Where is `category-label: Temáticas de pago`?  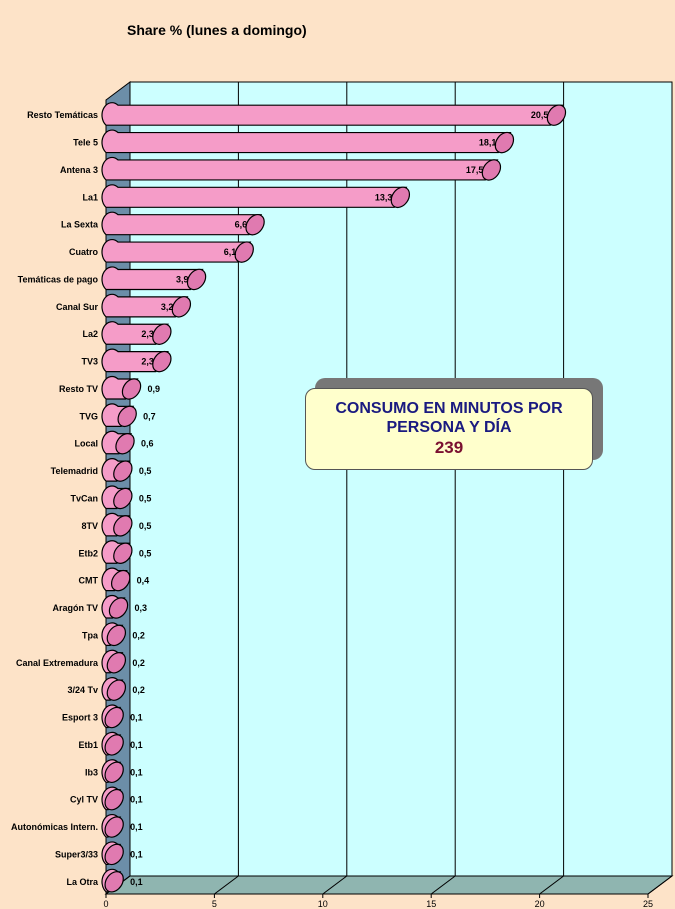 category-label: Temáticas de pago is located at coordinates (58, 279).